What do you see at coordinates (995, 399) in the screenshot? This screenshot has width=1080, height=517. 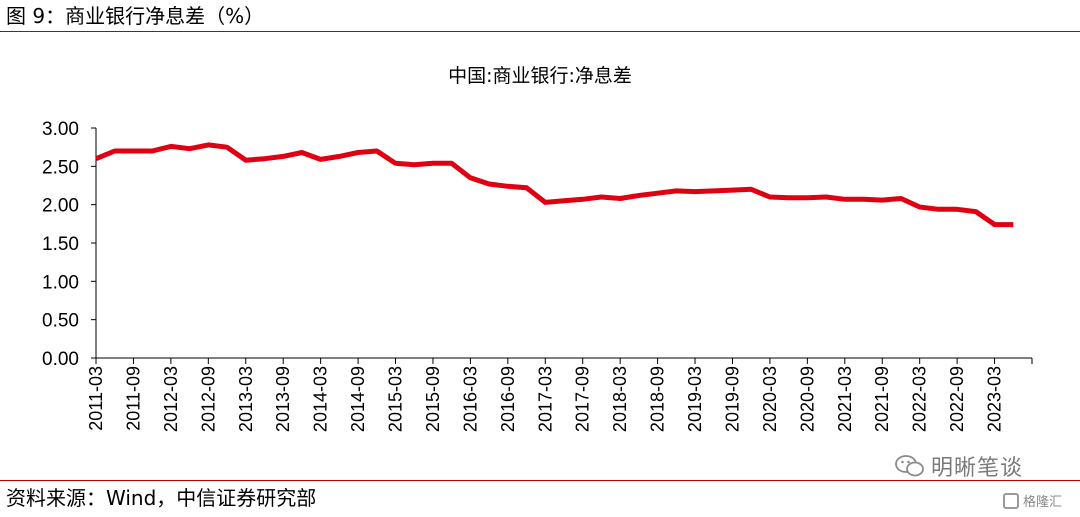 I see `x-tick-label: 2023-03` at bounding box center [995, 399].